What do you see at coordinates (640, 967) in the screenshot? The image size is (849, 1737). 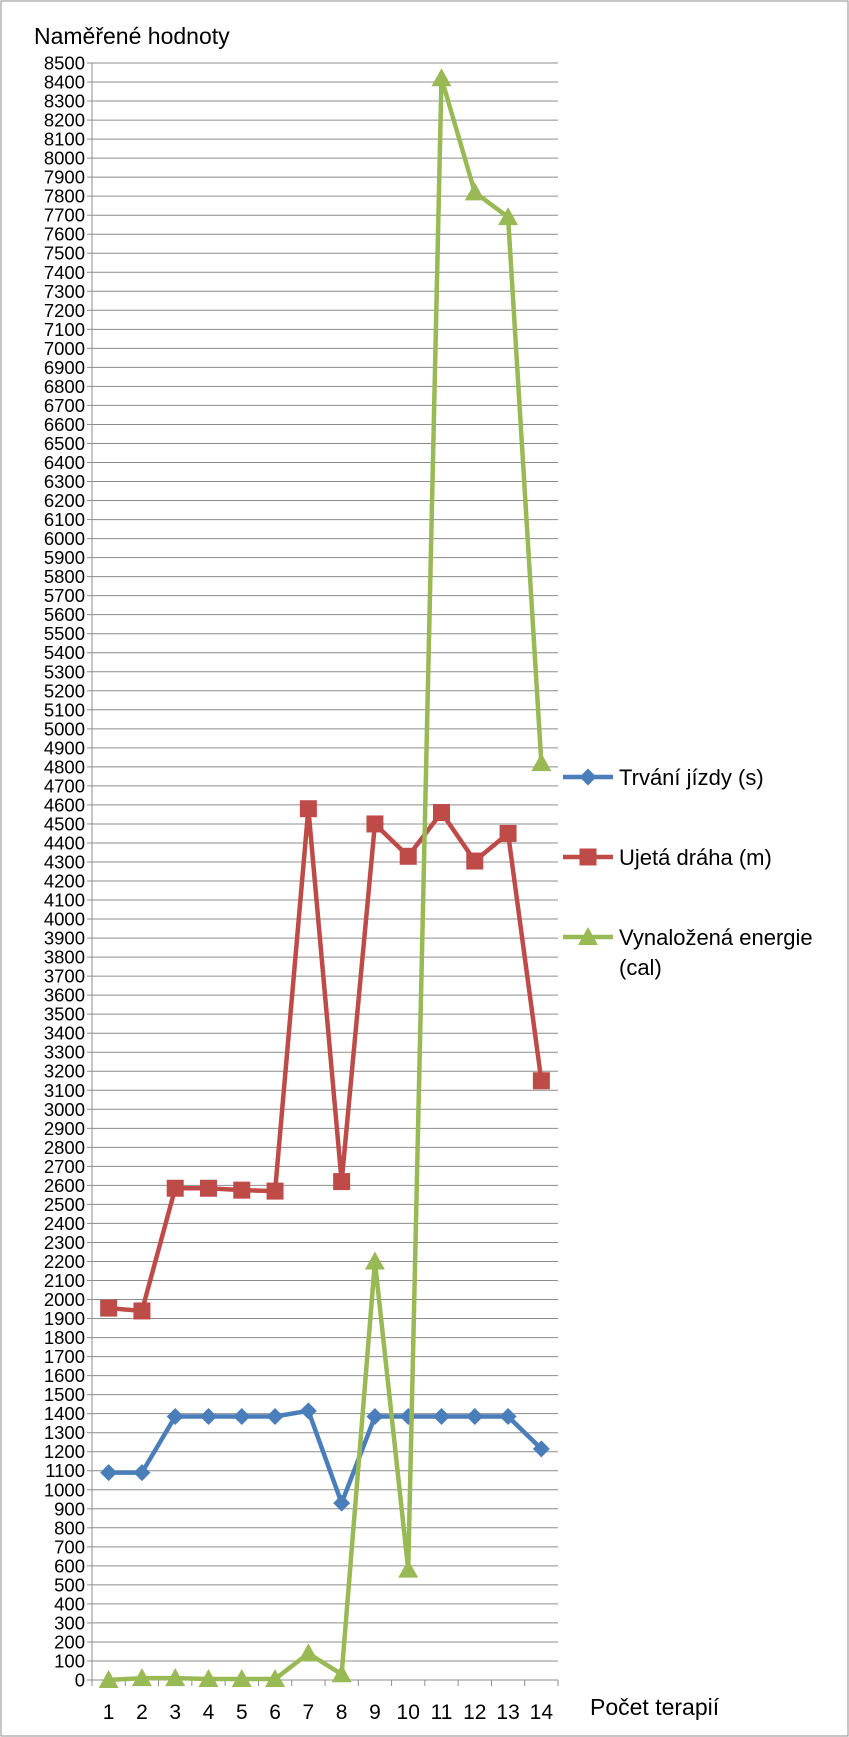 I see `legend-label-line: (cal)` at bounding box center [640, 967].